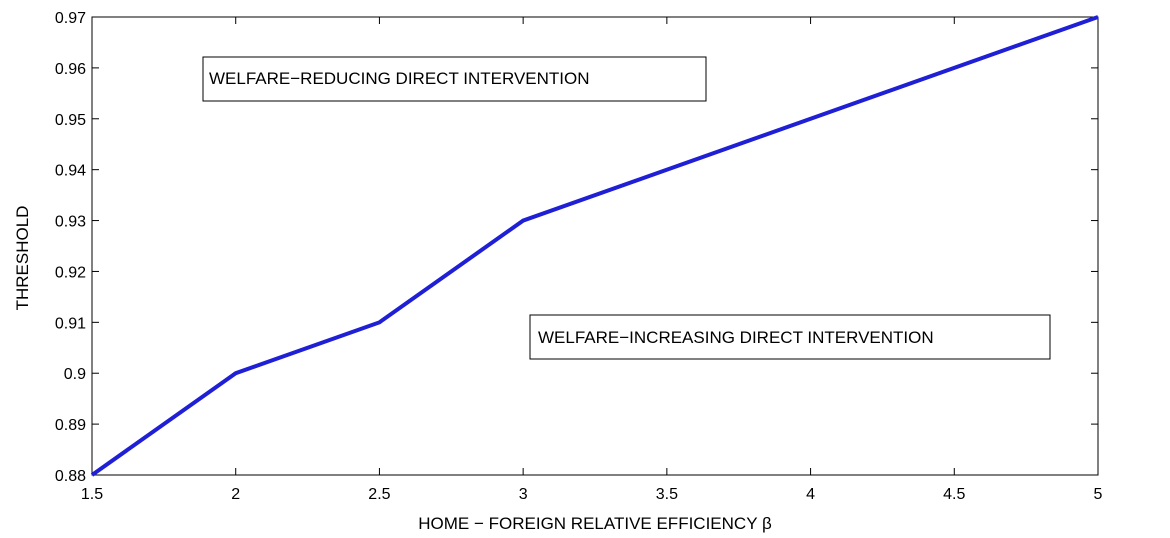  Describe the element at coordinates (1098, 494) in the screenshot. I see `x-tick-label: 5` at that location.